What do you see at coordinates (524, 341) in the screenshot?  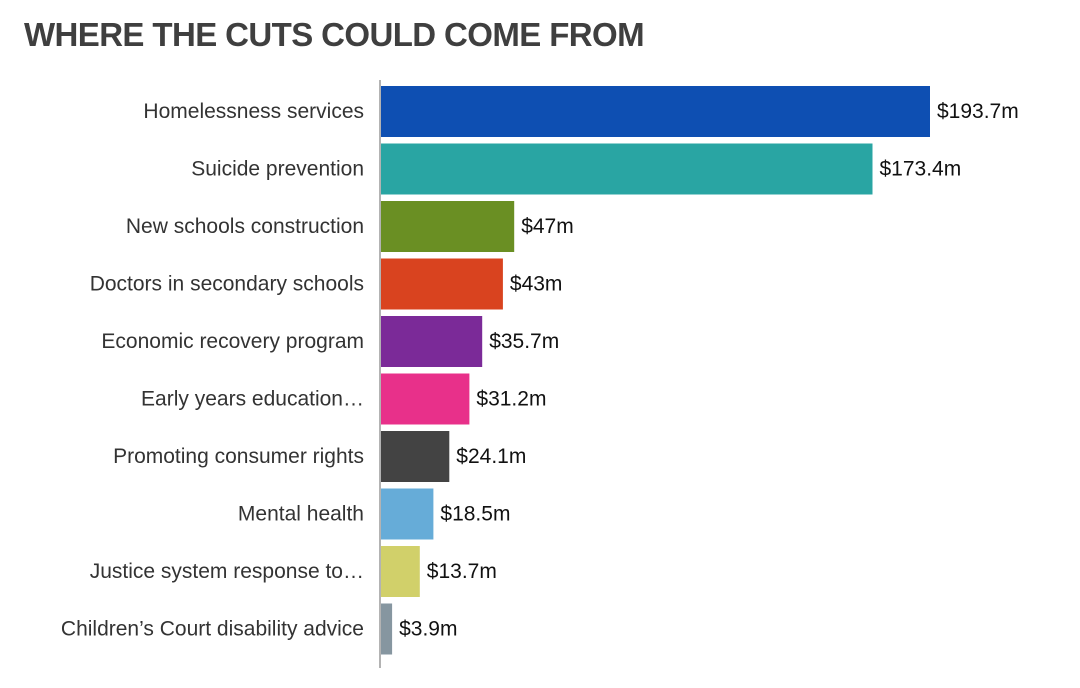 I see `value-label: $35.7m` at bounding box center [524, 341].